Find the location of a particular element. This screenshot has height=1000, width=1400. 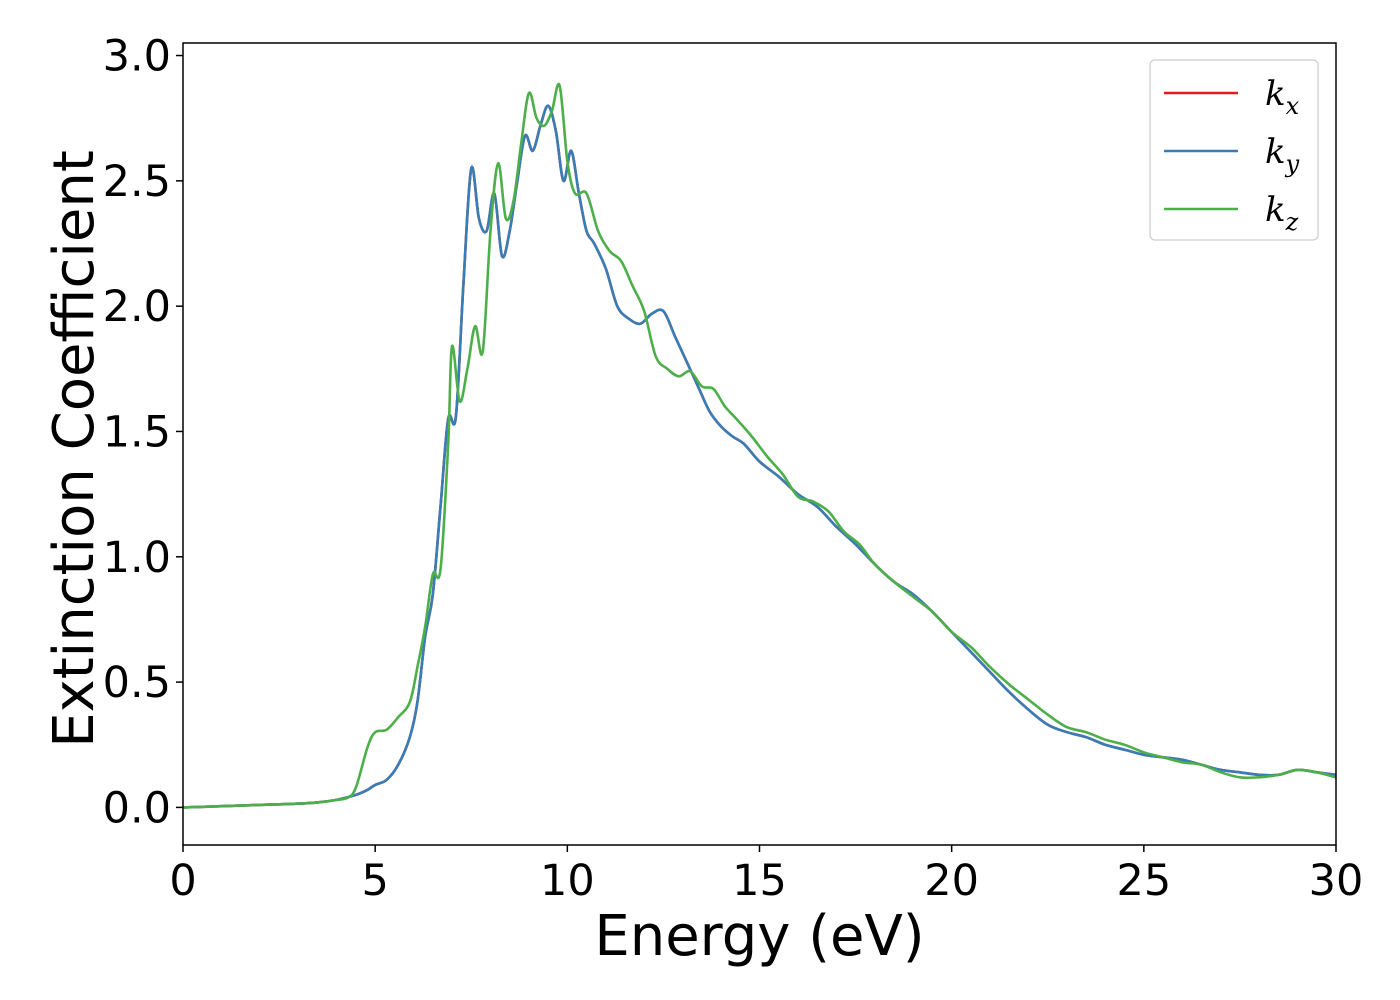

x-tick-label: 25 is located at coordinates (1143, 881).